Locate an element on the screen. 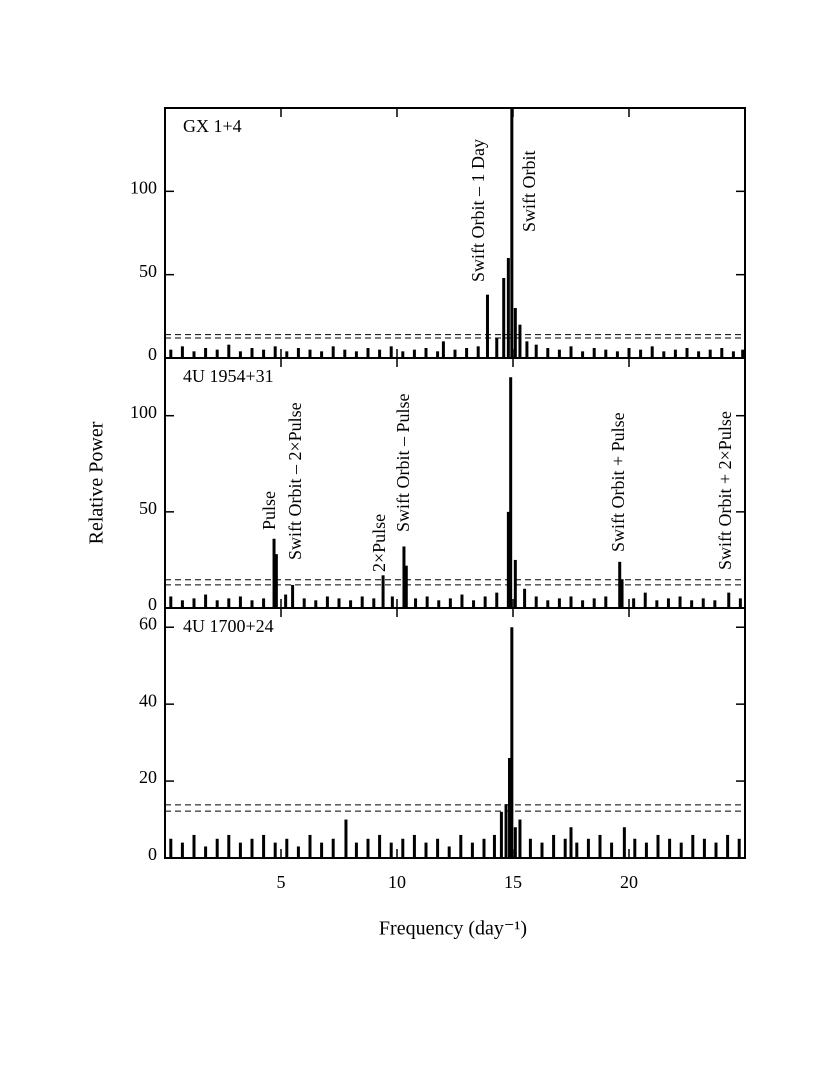 The image size is (830, 1073). x-tick-label: 20 is located at coordinates (629, 882).